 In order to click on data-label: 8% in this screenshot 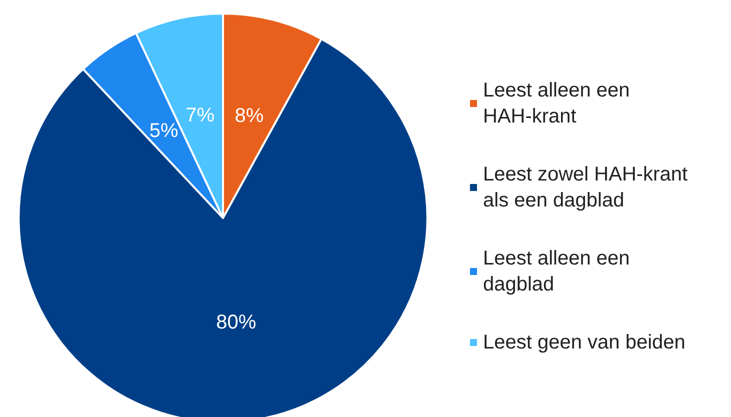, I will do `click(249, 116)`.